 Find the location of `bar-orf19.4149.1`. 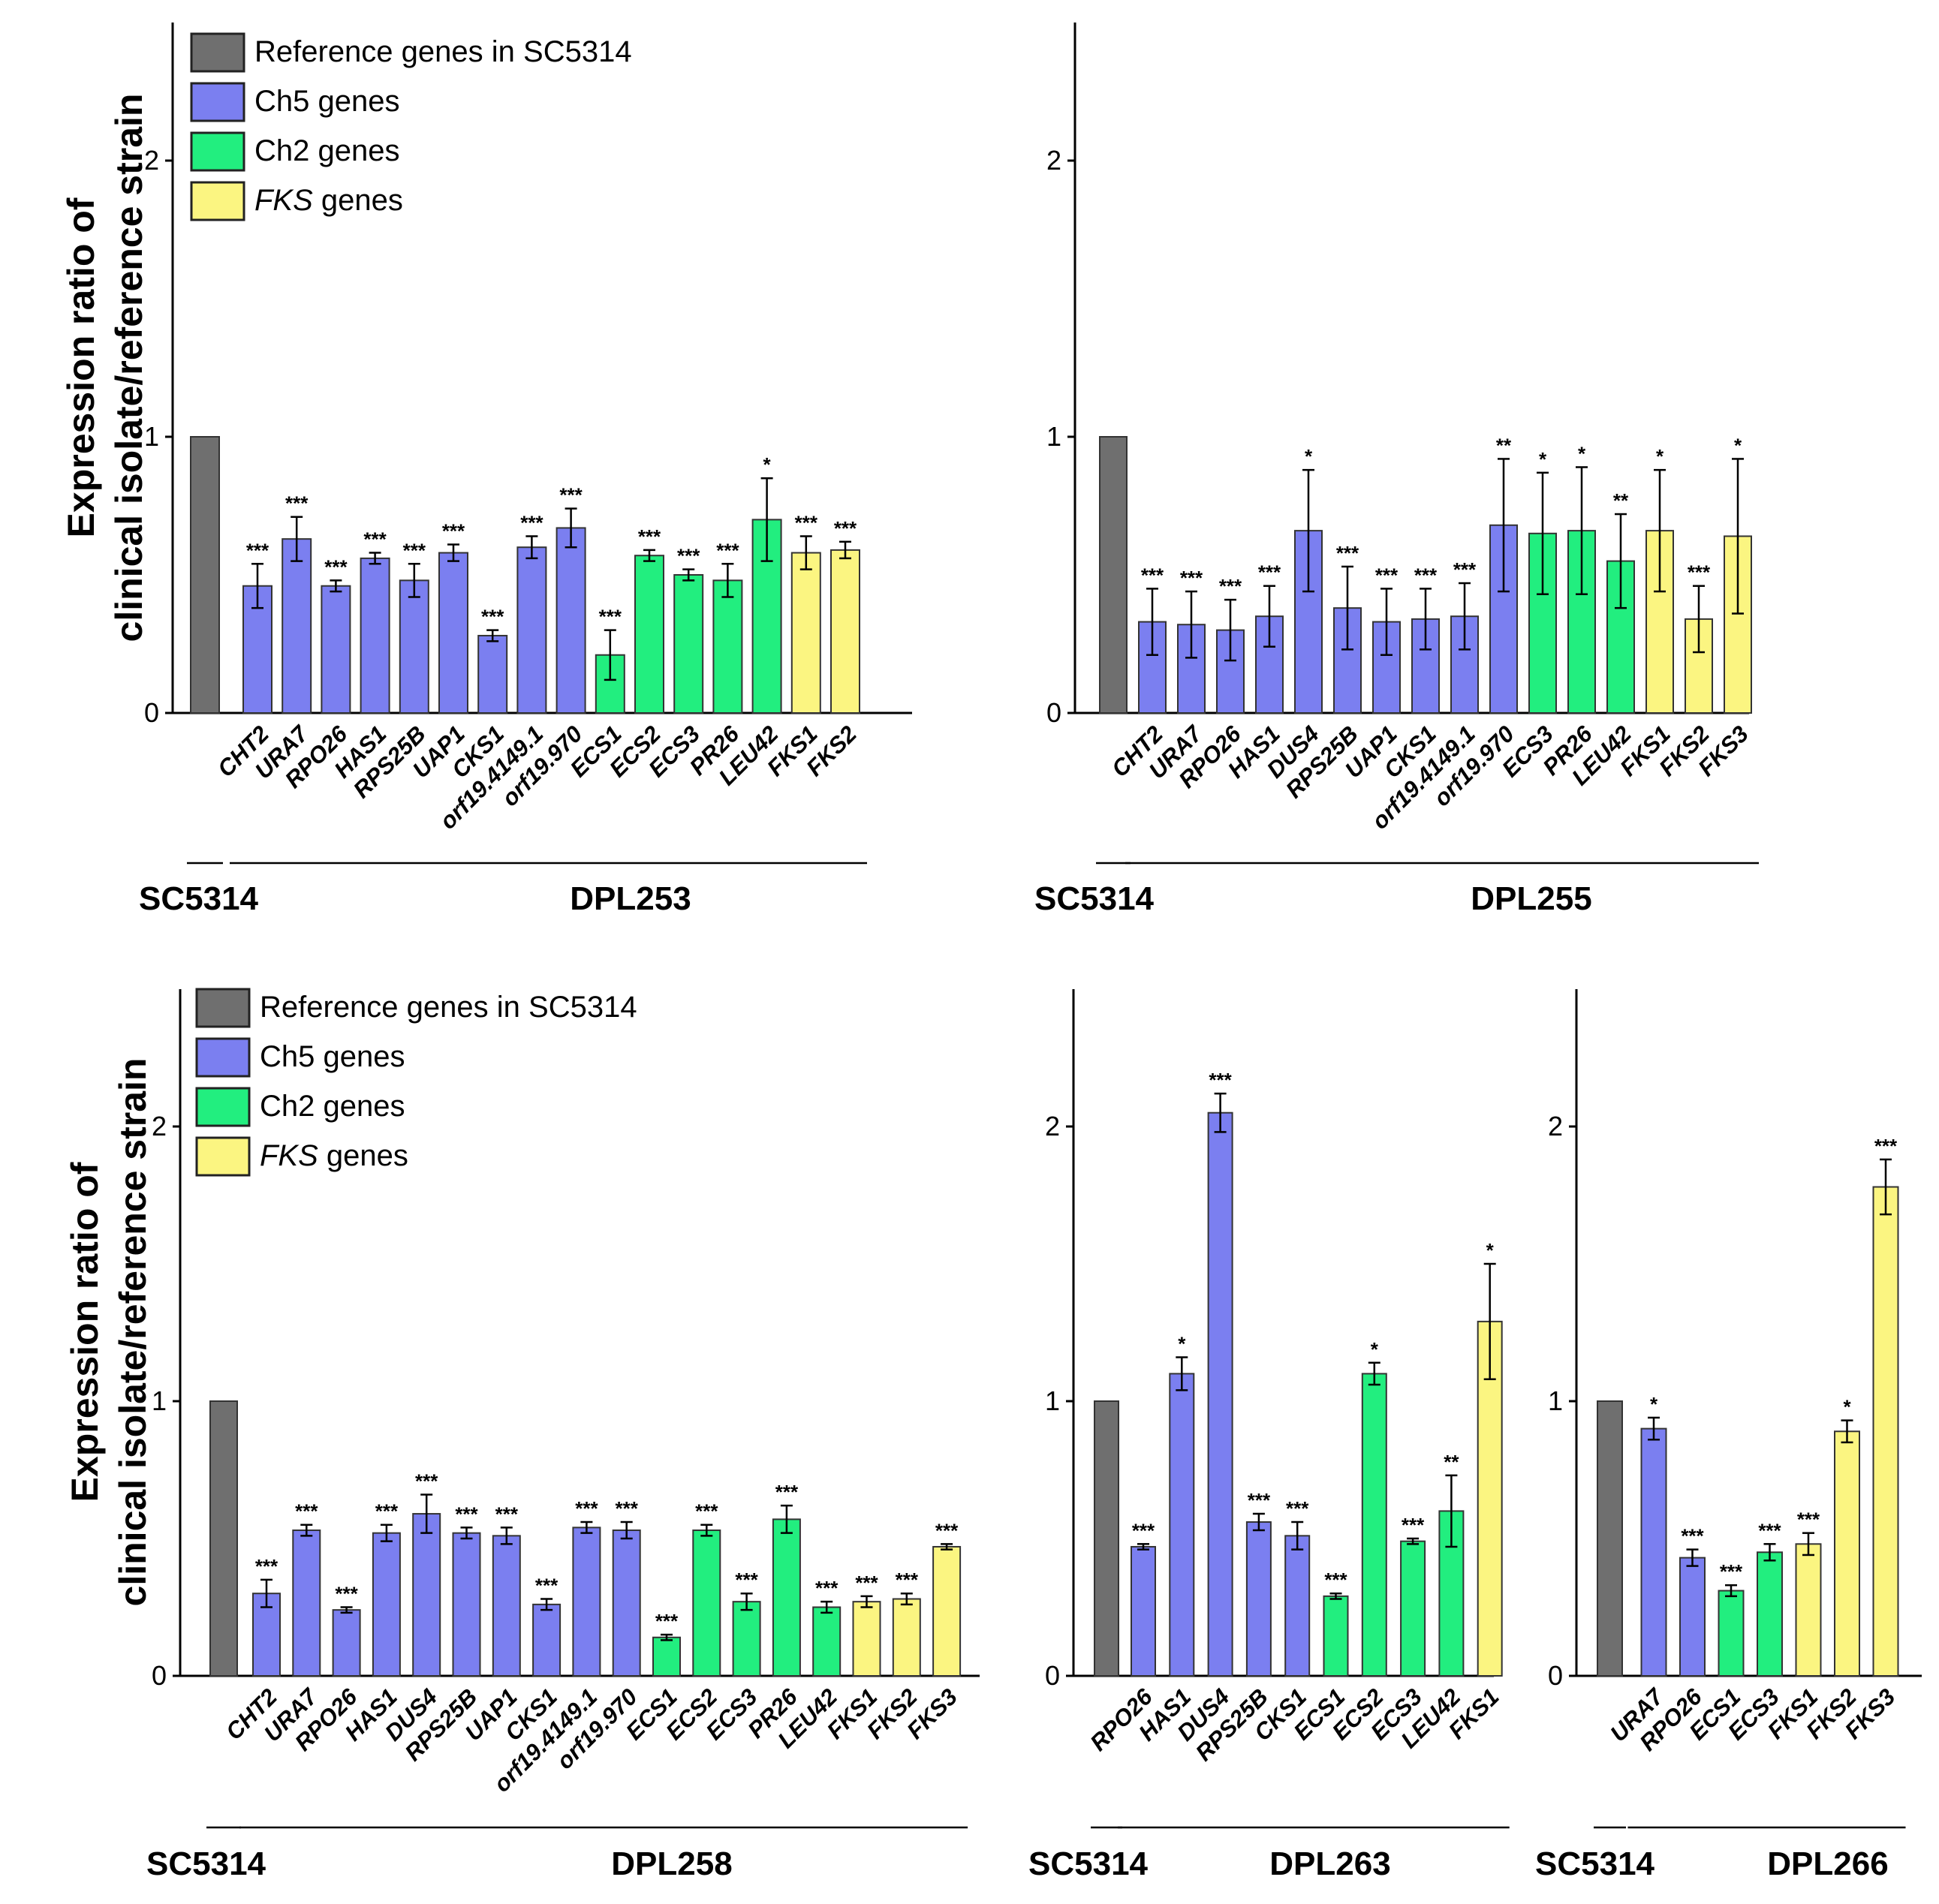

bar-orf19.4149.1 is located at coordinates (586, 1602).